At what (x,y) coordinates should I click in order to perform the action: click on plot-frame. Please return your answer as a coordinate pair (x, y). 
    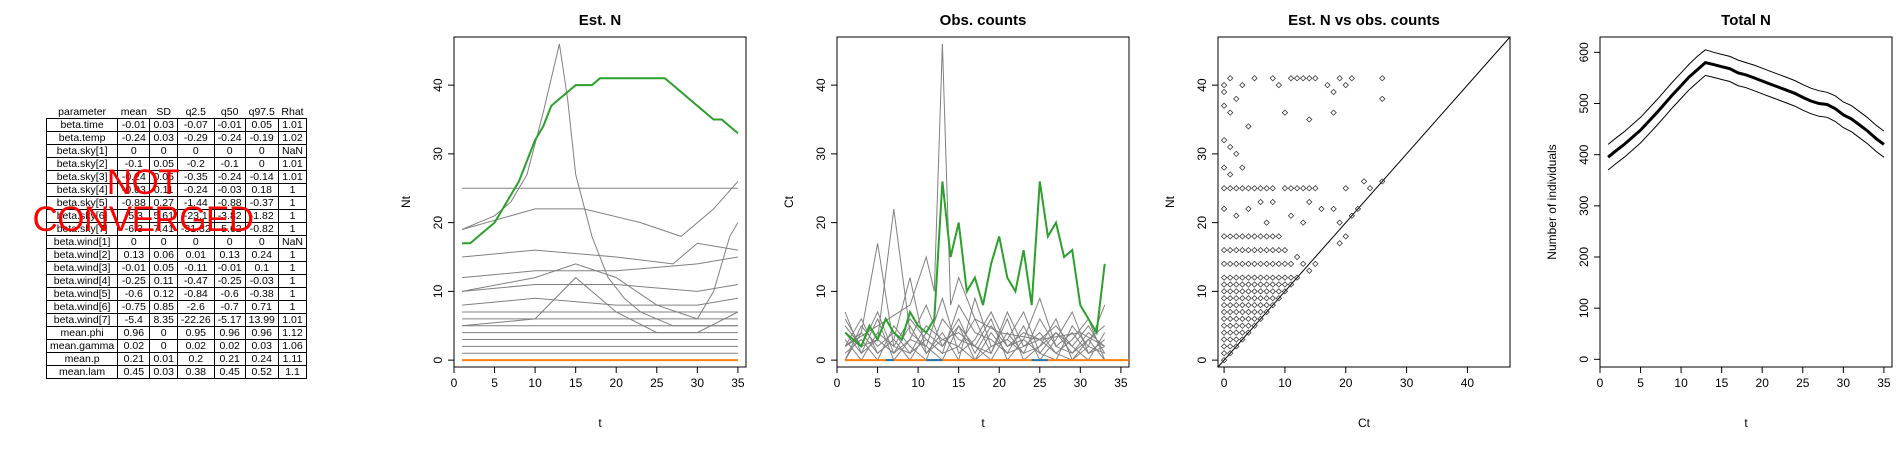
    Looking at the image, I should click on (600, 202).